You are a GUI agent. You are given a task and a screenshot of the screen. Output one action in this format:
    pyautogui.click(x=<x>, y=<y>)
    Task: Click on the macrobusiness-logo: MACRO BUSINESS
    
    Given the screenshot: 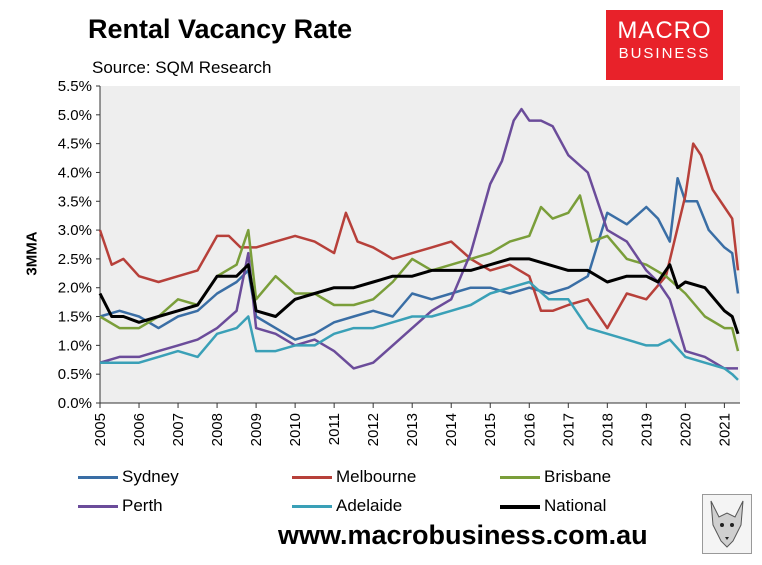 What is the action you would take?
    pyautogui.click(x=664, y=45)
    